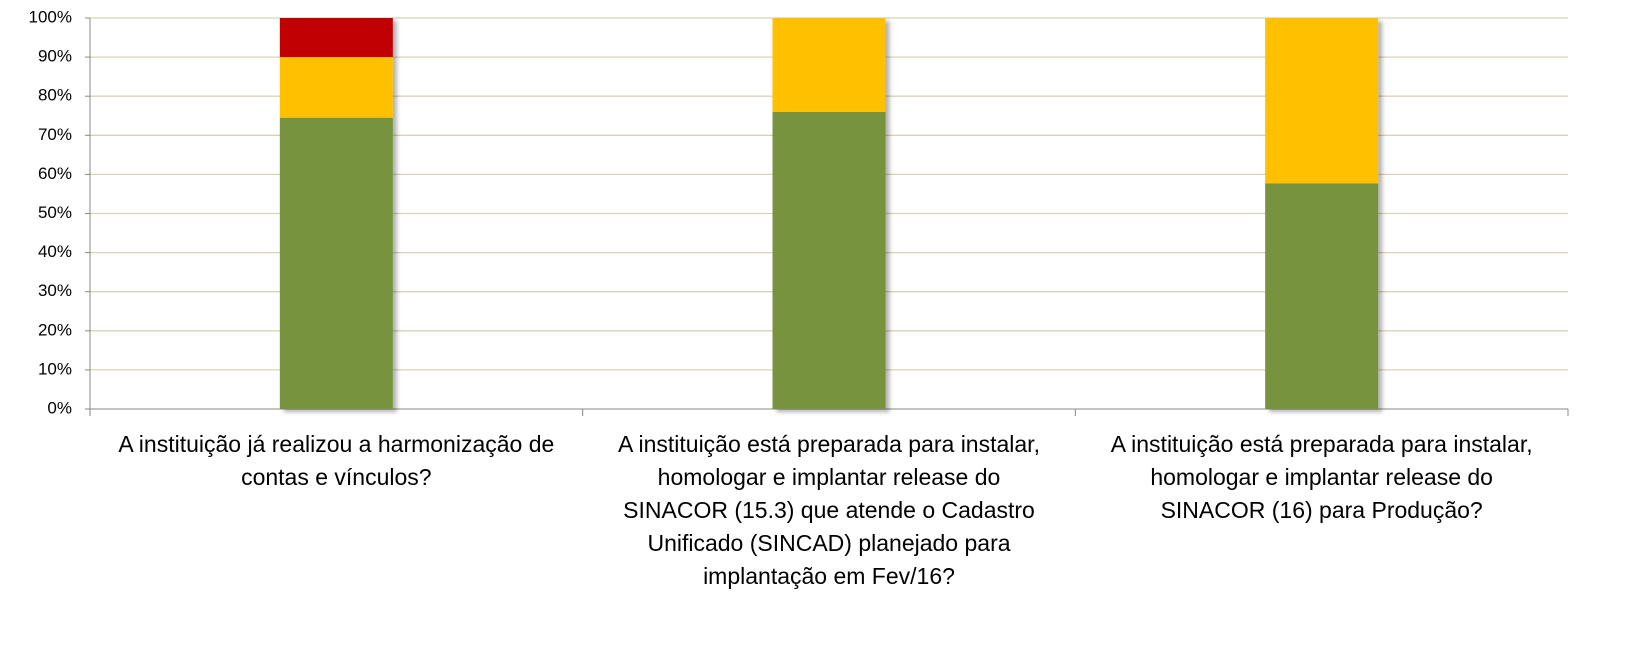 This screenshot has width=1641, height=667. Describe the element at coordinates (55, 251) in the screenshot. I see `y-tick-label: 40%` at that location.